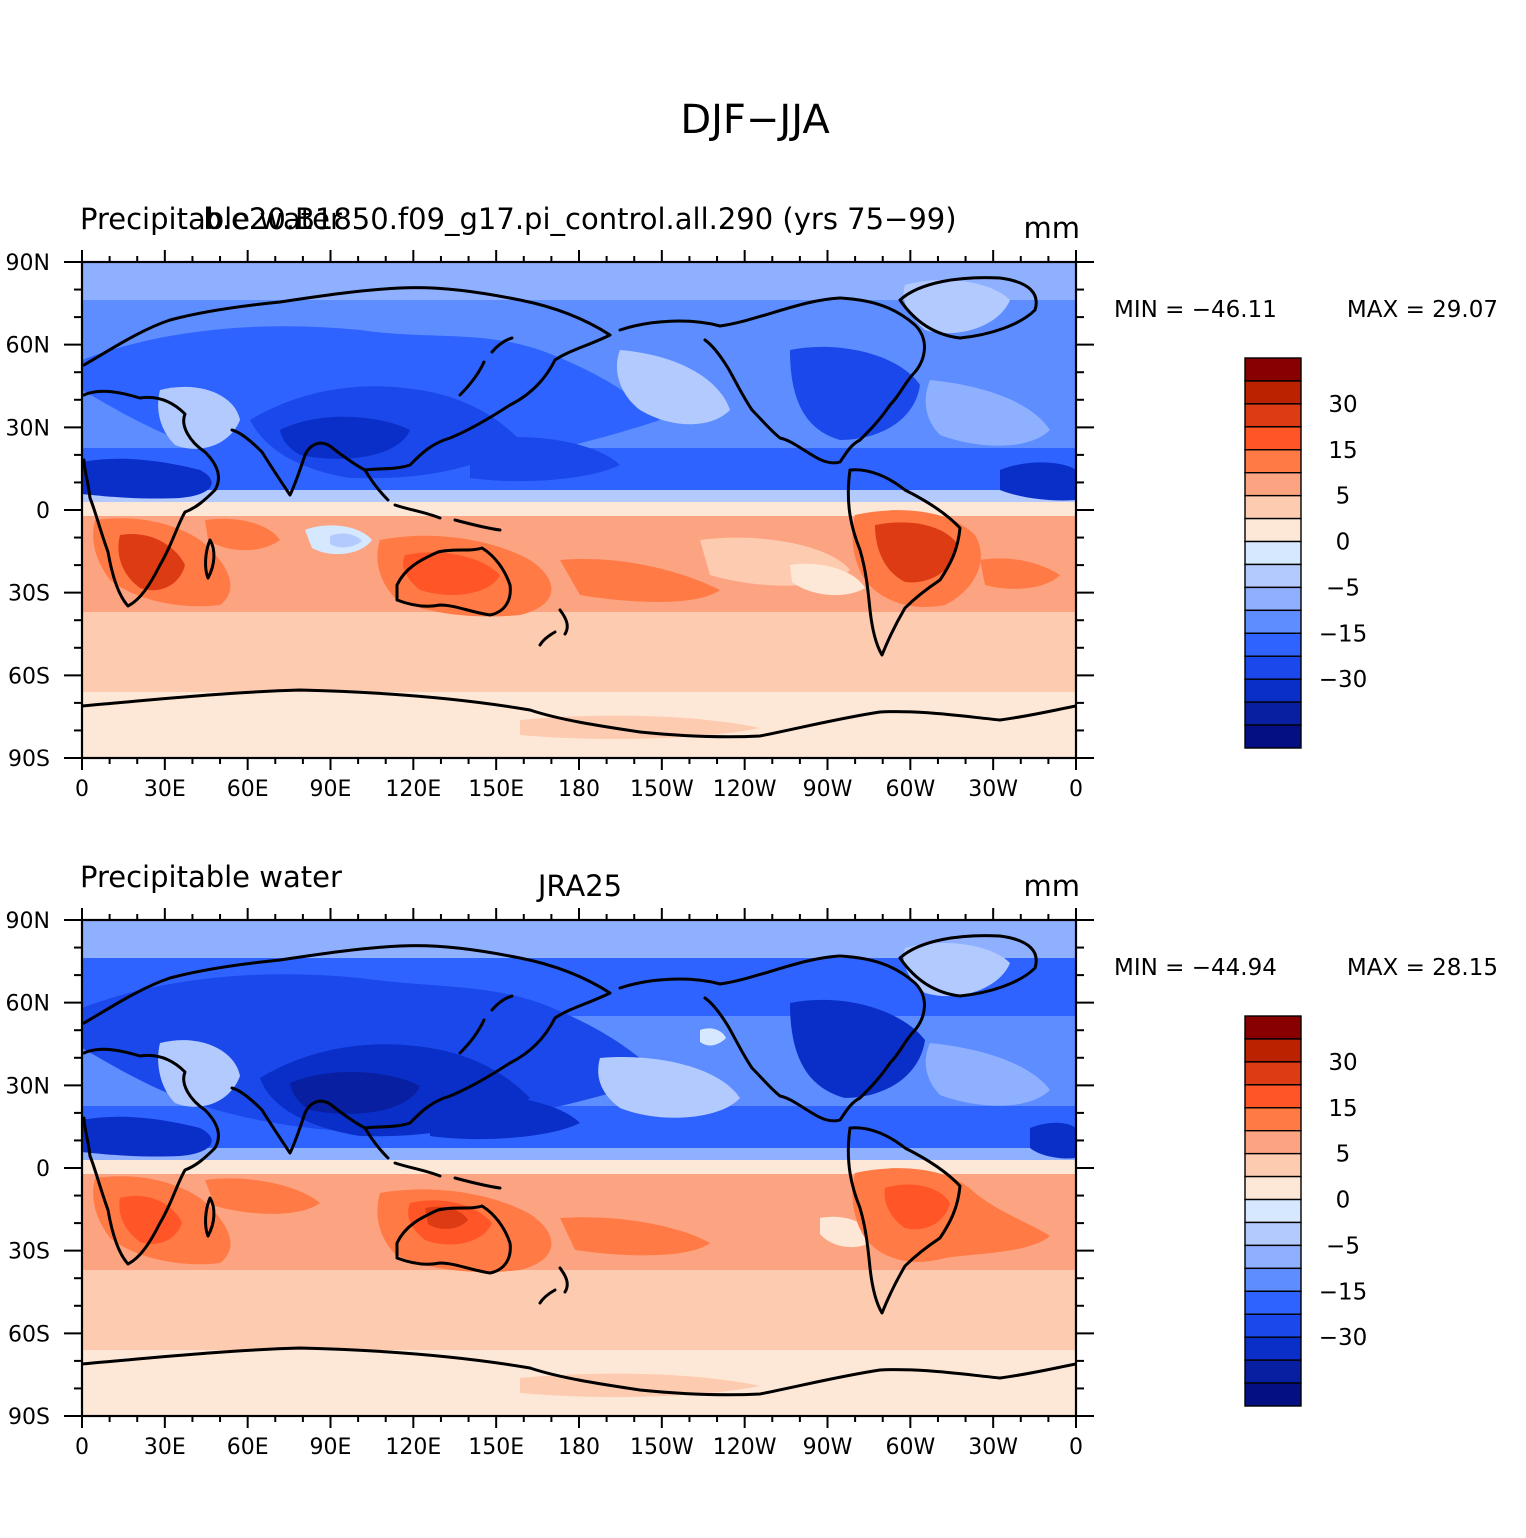  What do you see at coordinates (28, 1086) in the screenshot?
I see `y-tick-label: 30N` at bounding box center [28, 1086].